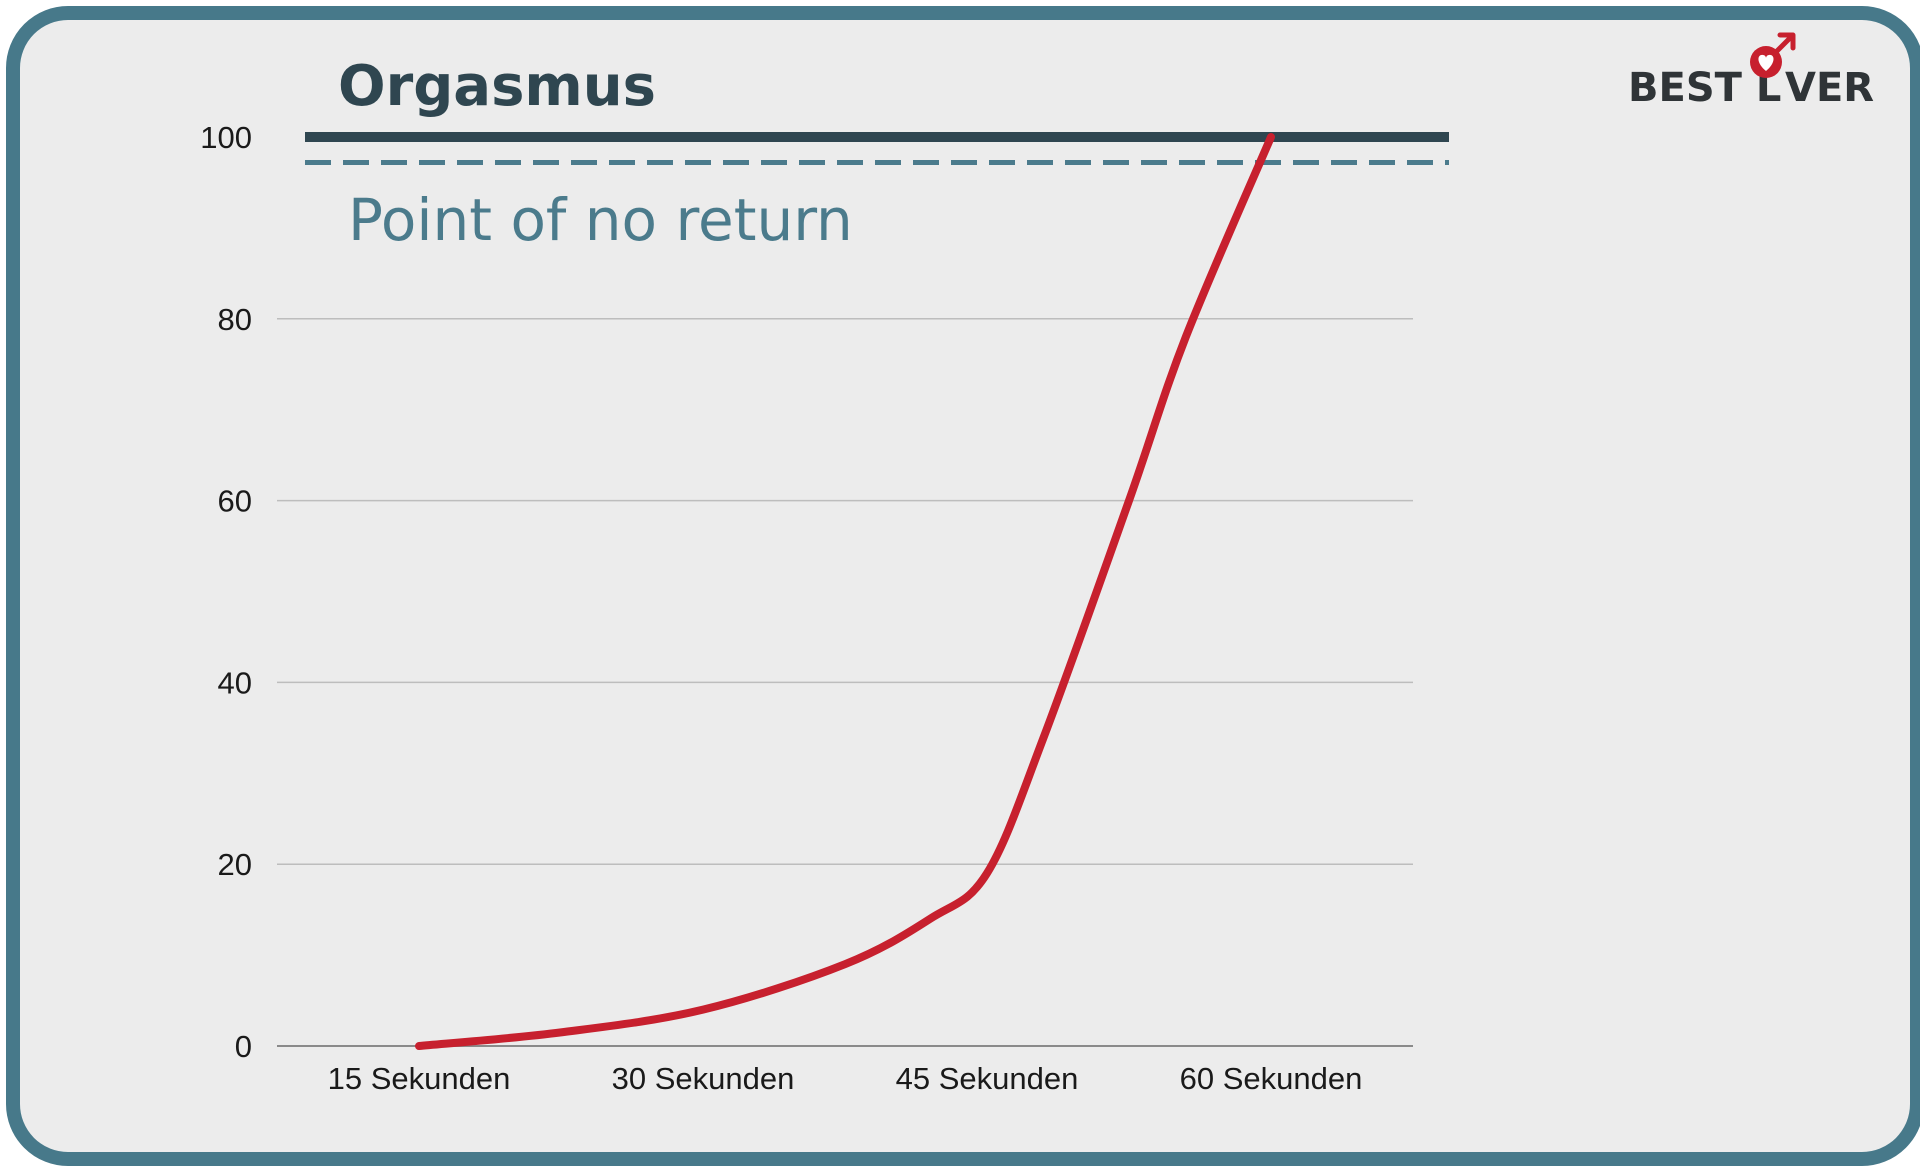 This screenshot has height=1166, width=1920. What do you see at coordinates (987, 1078) in the screenshot?
I see `x-tick-label: 45 Sekunden` at bounding box center [987, 1078].